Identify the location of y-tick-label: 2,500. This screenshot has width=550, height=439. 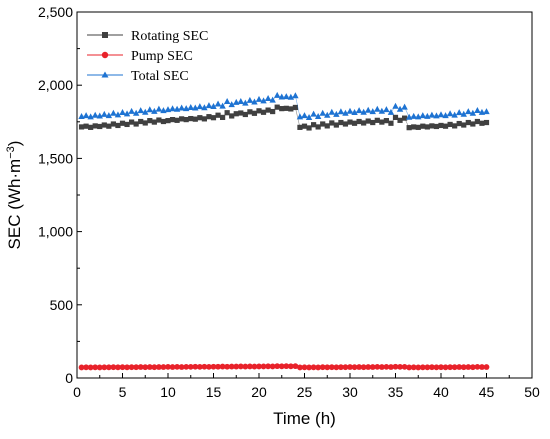
(55, 12).